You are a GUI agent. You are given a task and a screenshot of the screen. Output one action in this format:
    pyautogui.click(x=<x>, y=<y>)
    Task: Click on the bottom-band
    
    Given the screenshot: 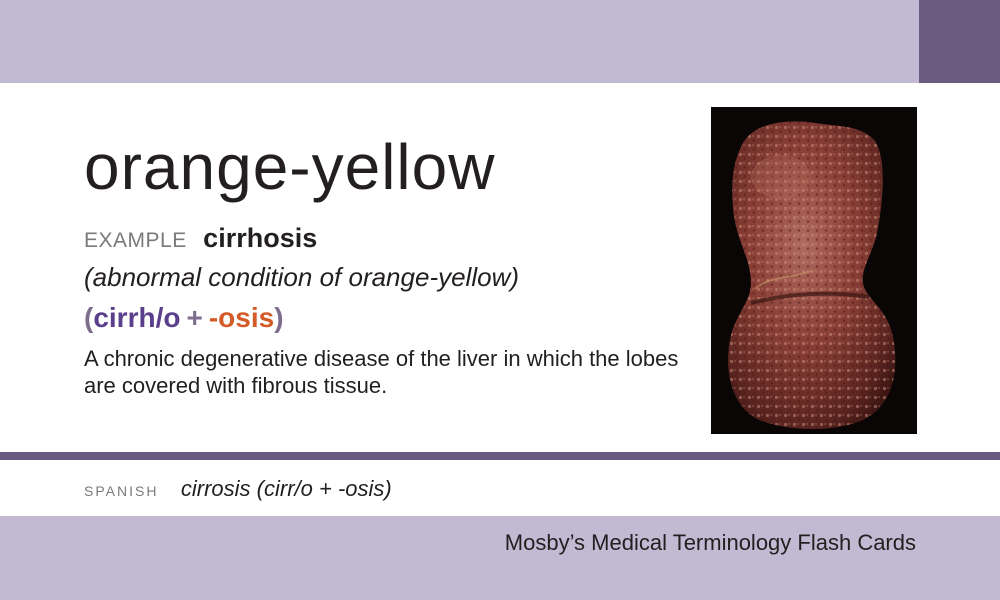 What is the action you would take?
    pyautogui.click(x=500, y=558)
    